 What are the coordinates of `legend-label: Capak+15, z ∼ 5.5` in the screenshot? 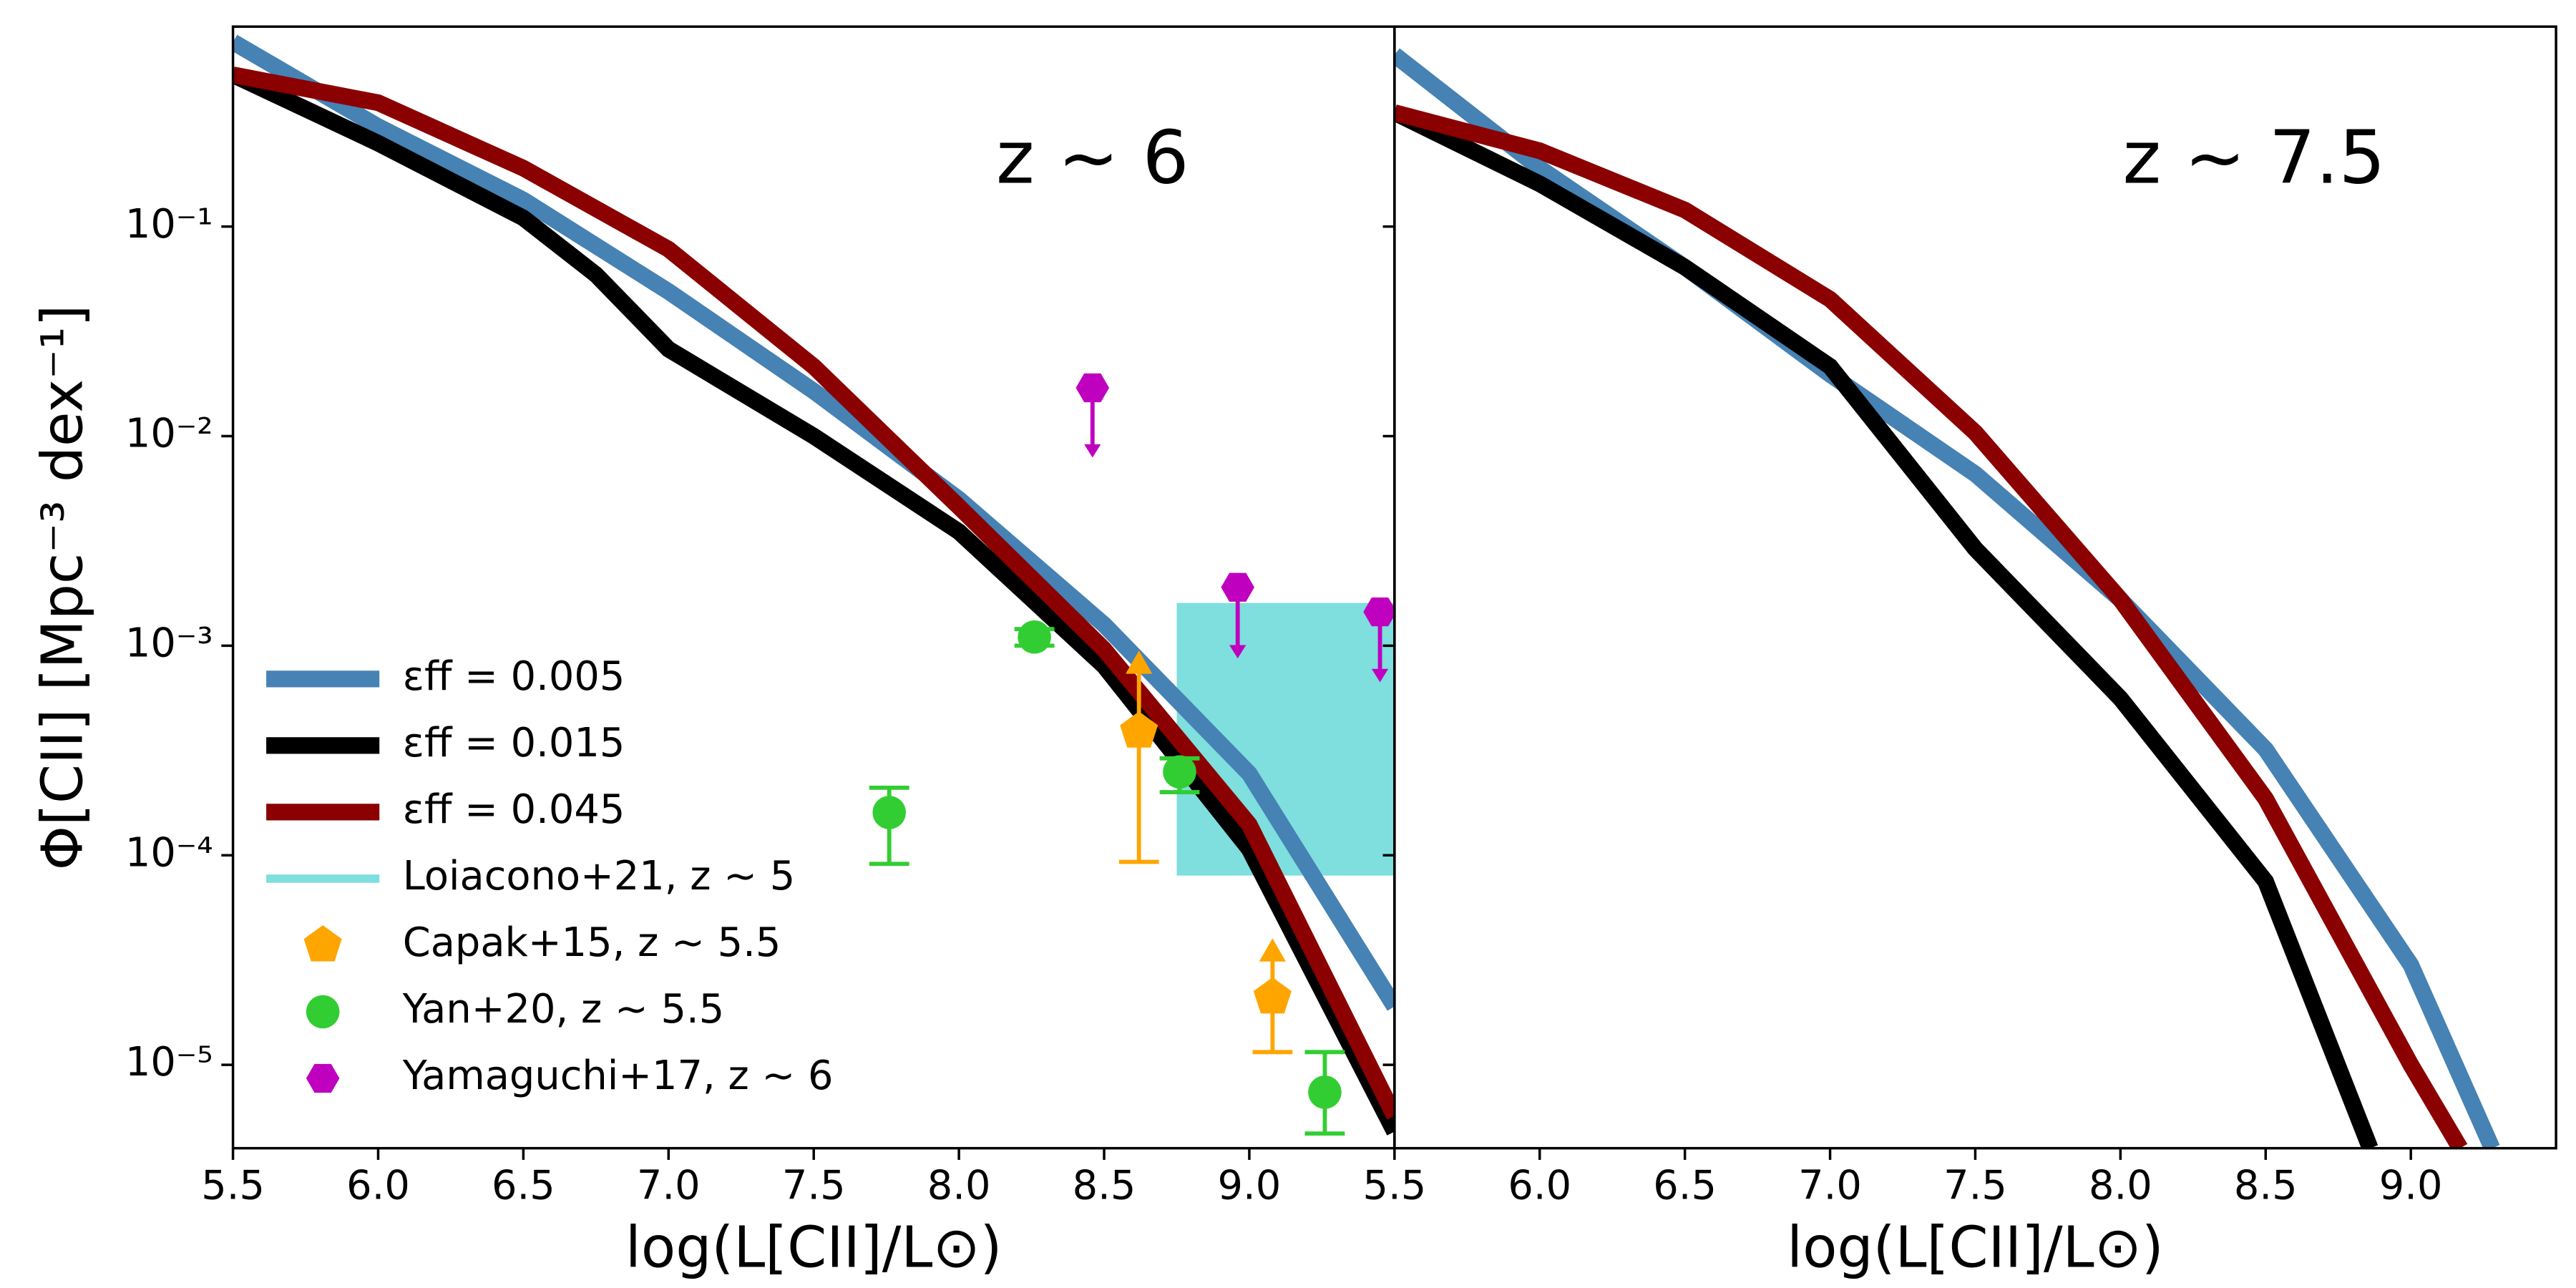 It's located at (592, 942).